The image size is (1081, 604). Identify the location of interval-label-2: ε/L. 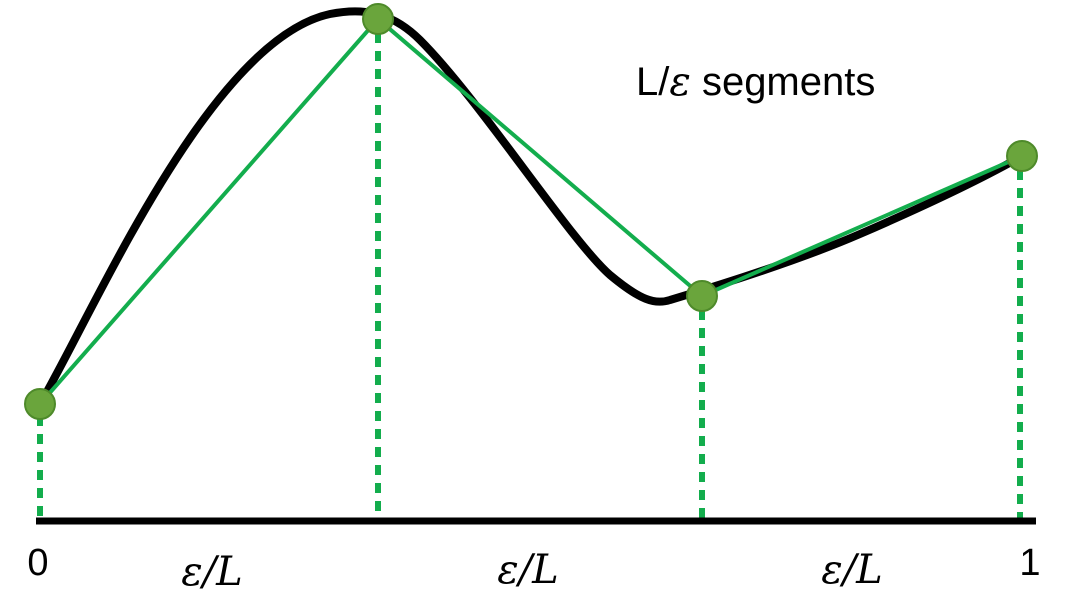
(528, 570).